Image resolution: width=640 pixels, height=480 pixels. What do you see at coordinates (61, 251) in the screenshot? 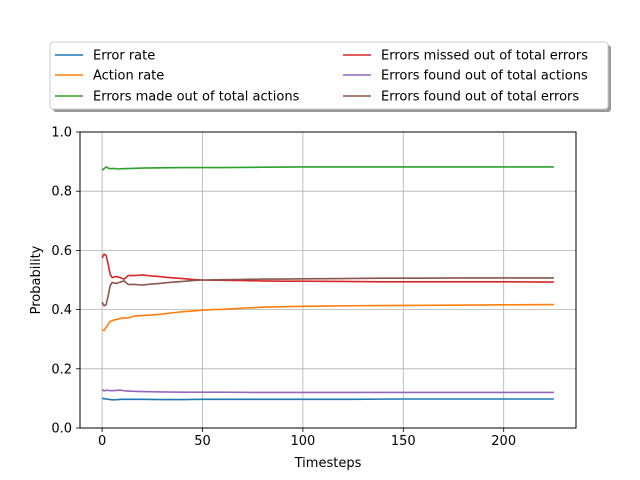
I see `y-tick-label: 0.6` at bounding box center [61, 251].